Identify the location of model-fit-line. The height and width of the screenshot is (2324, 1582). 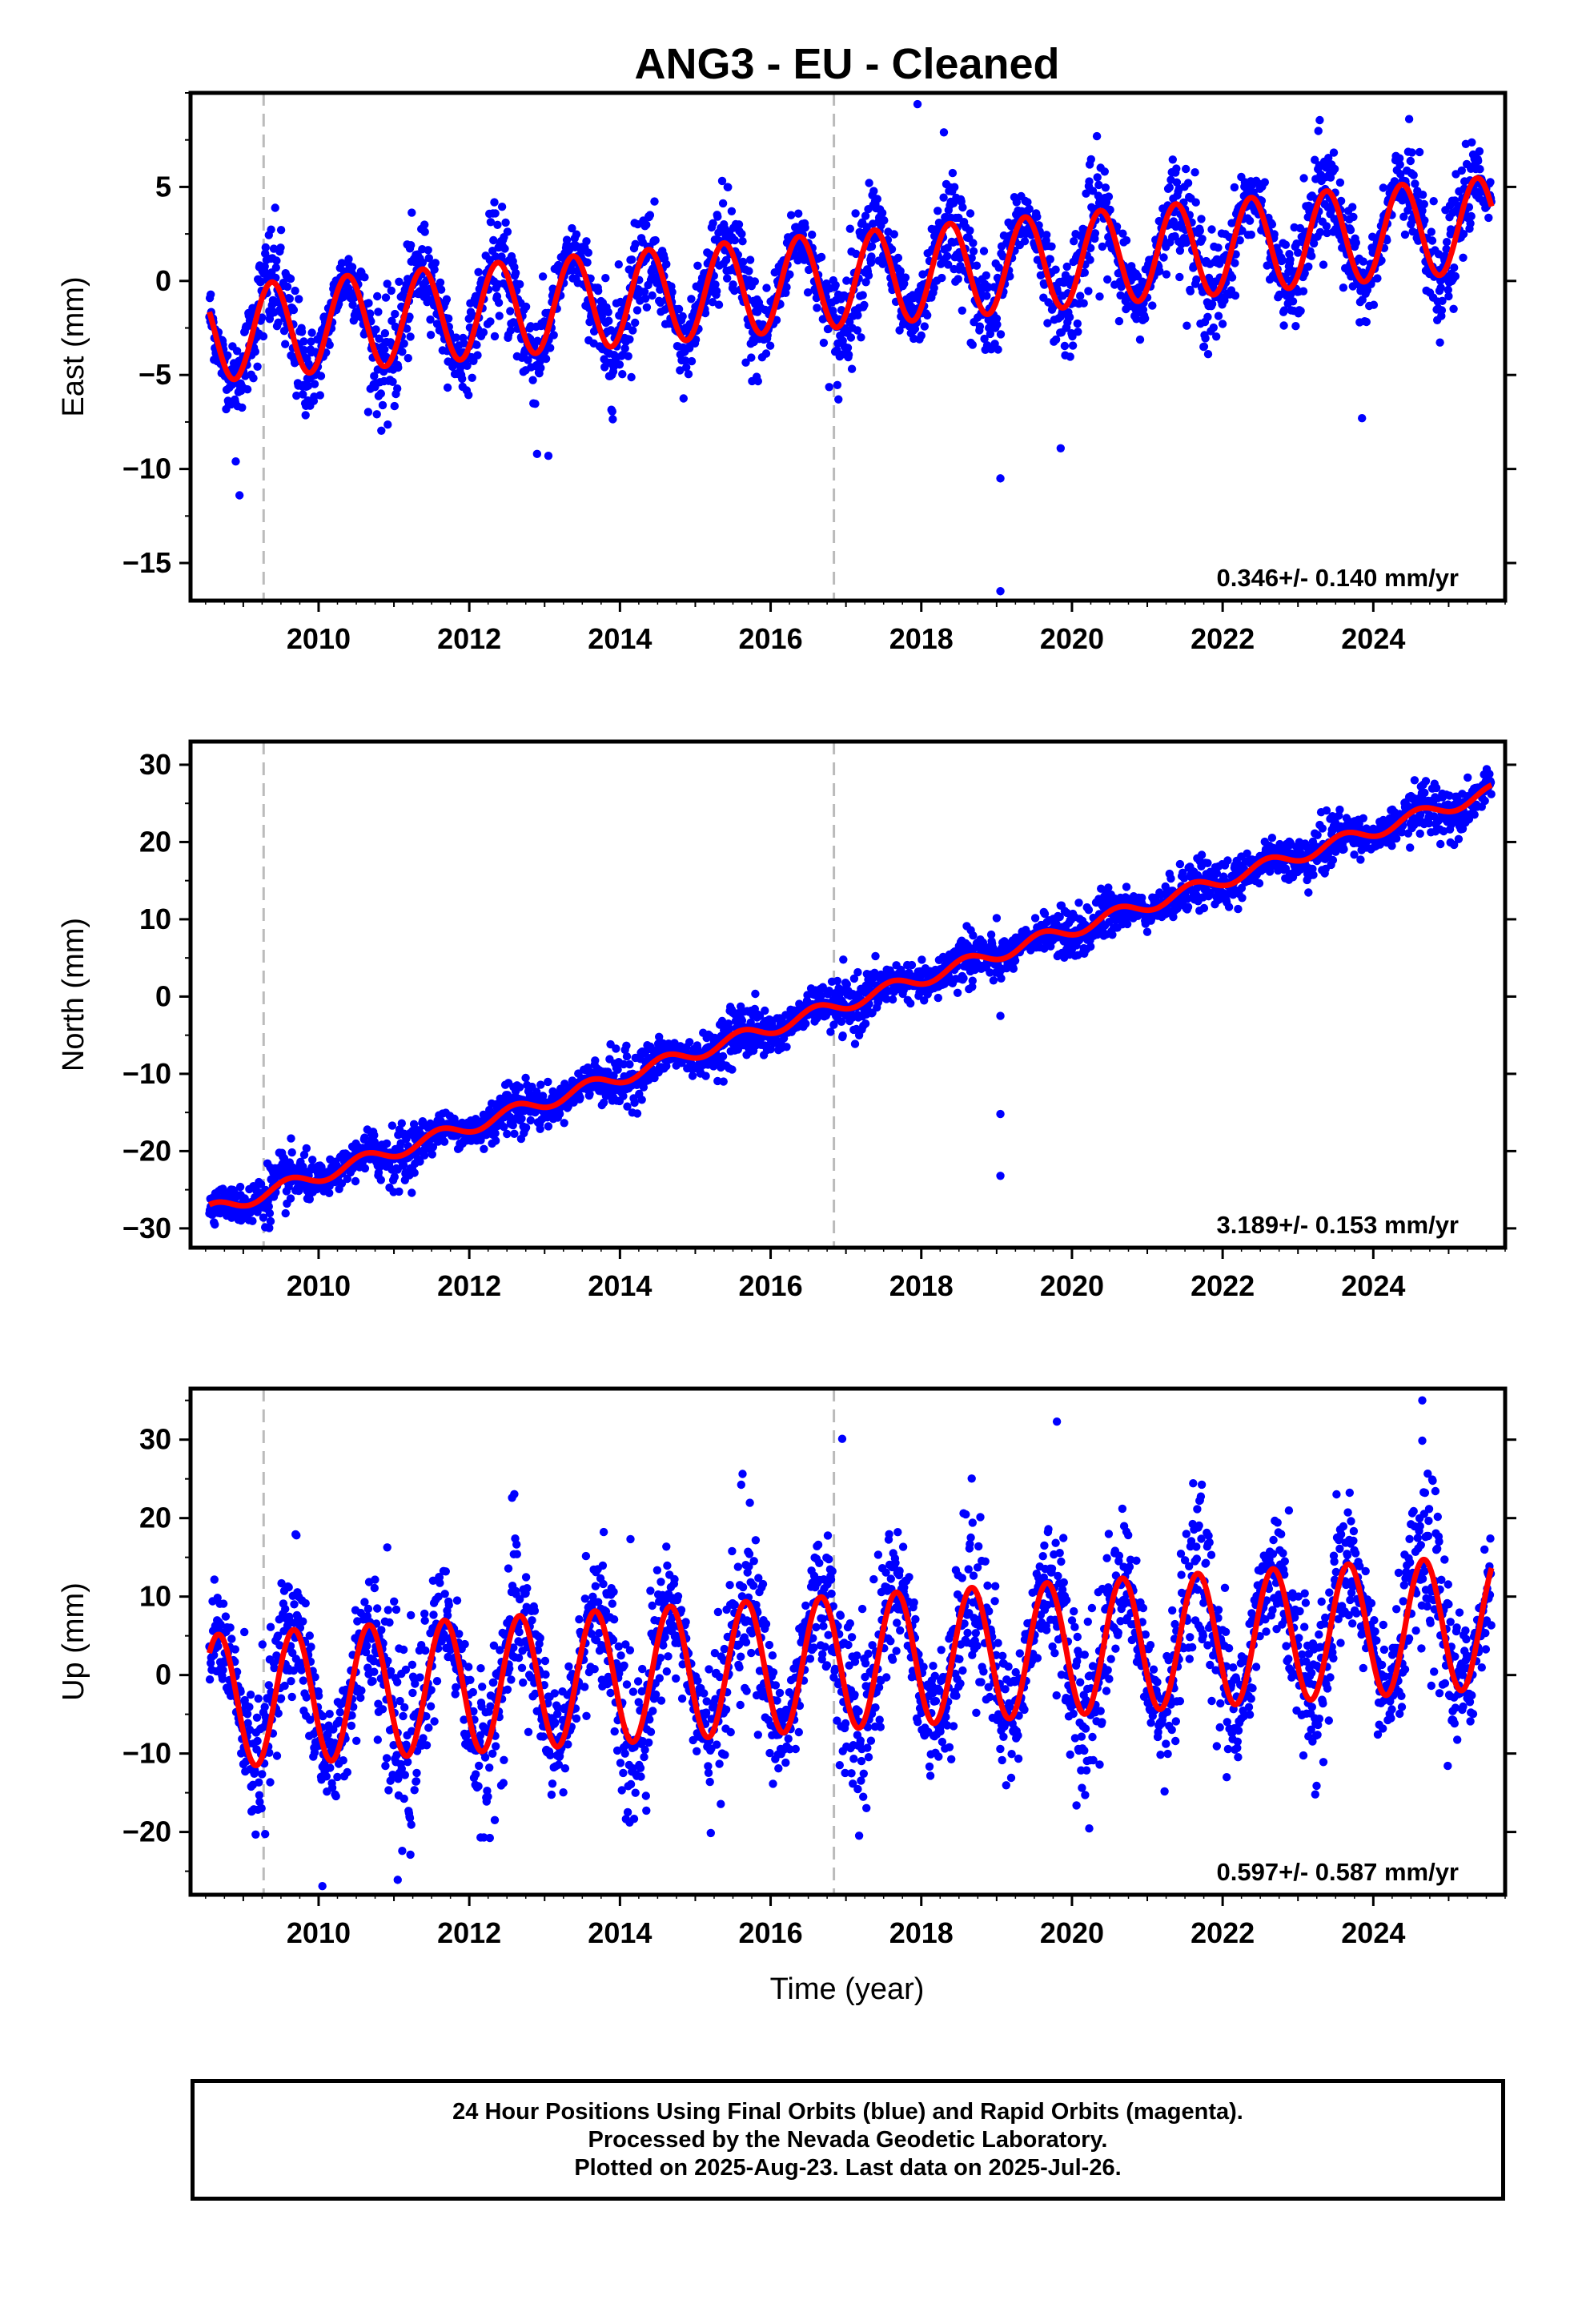
(851, 279).